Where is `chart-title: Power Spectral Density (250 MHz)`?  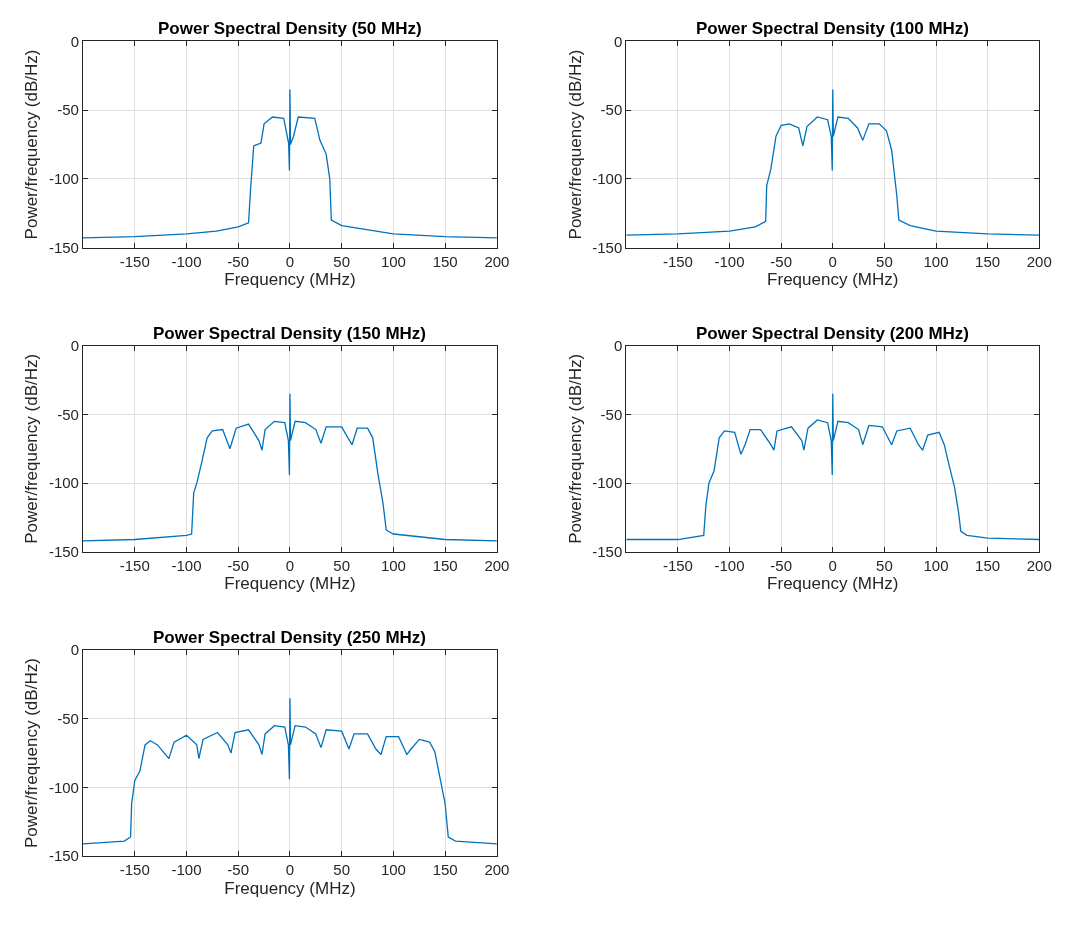
chart-title: Power Spectral Density (250 MHz) is located at coordinates (290, 637).